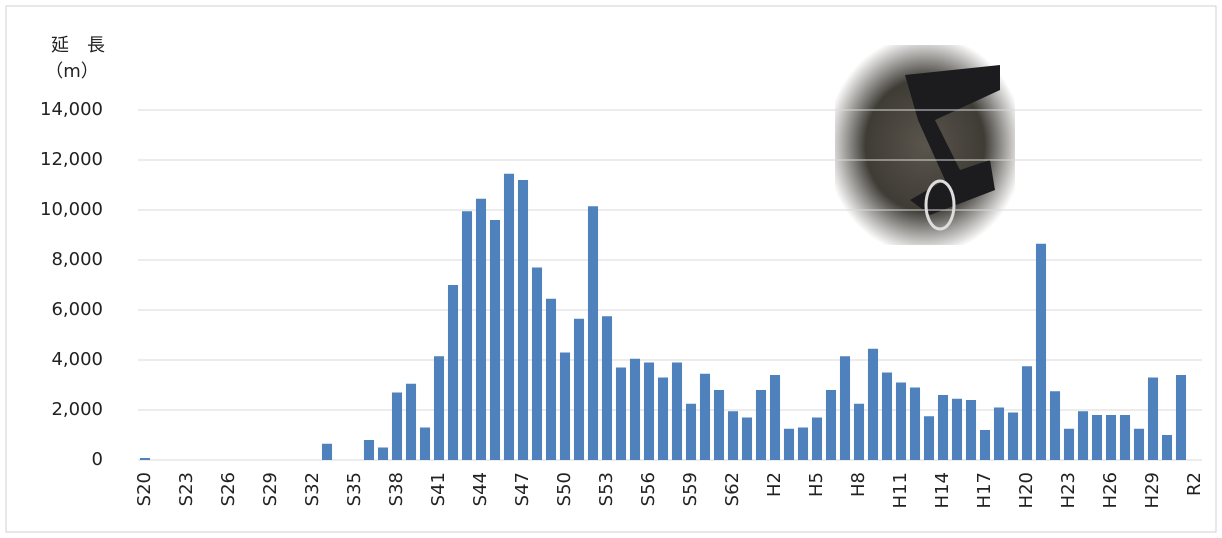 This screenshot has width=1222, height=538. I want to click on x-tick-label: H11, so click(900, 490).